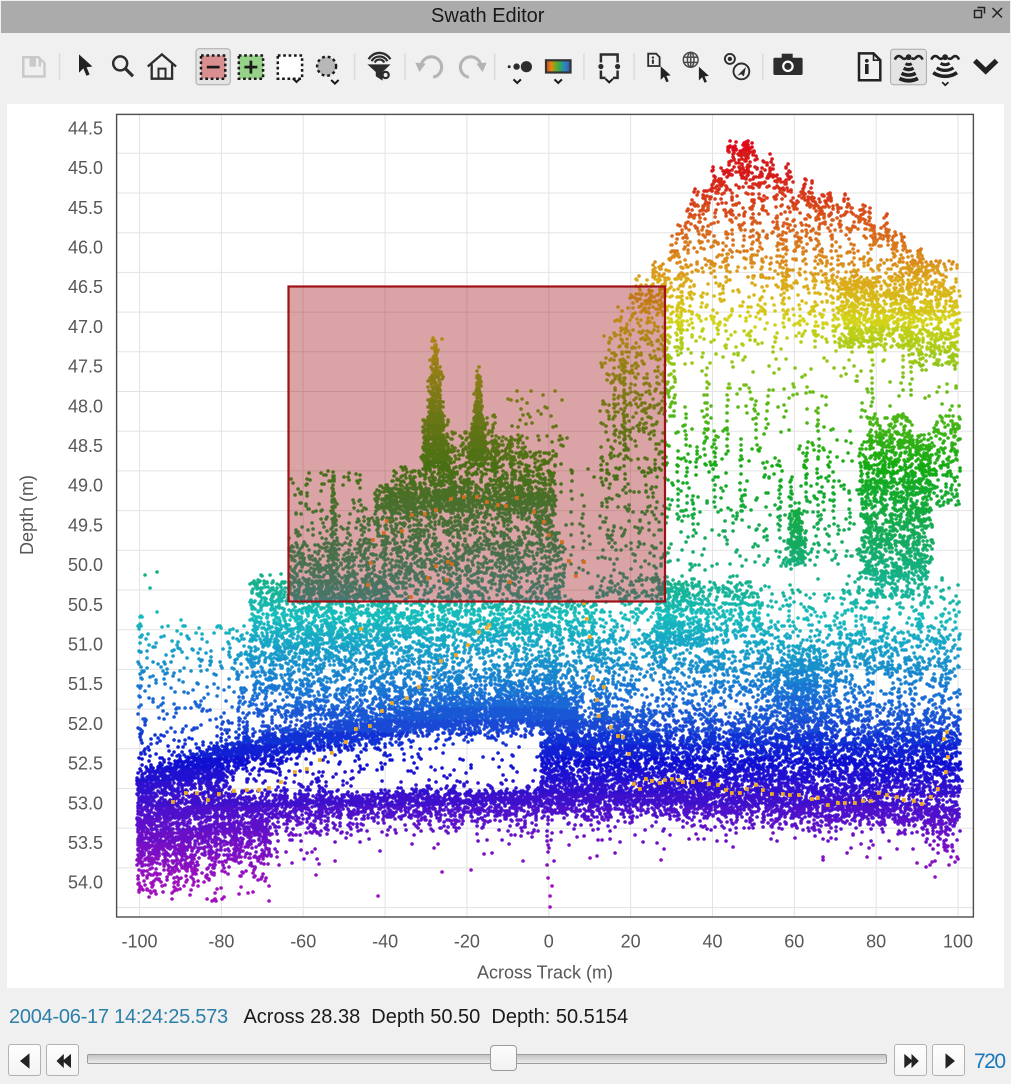 This screenshot has width=1011, height=1084. Describe the element at coordinates (85, 883) in the screenshot. I see `svg-text: 54.0` at that location.